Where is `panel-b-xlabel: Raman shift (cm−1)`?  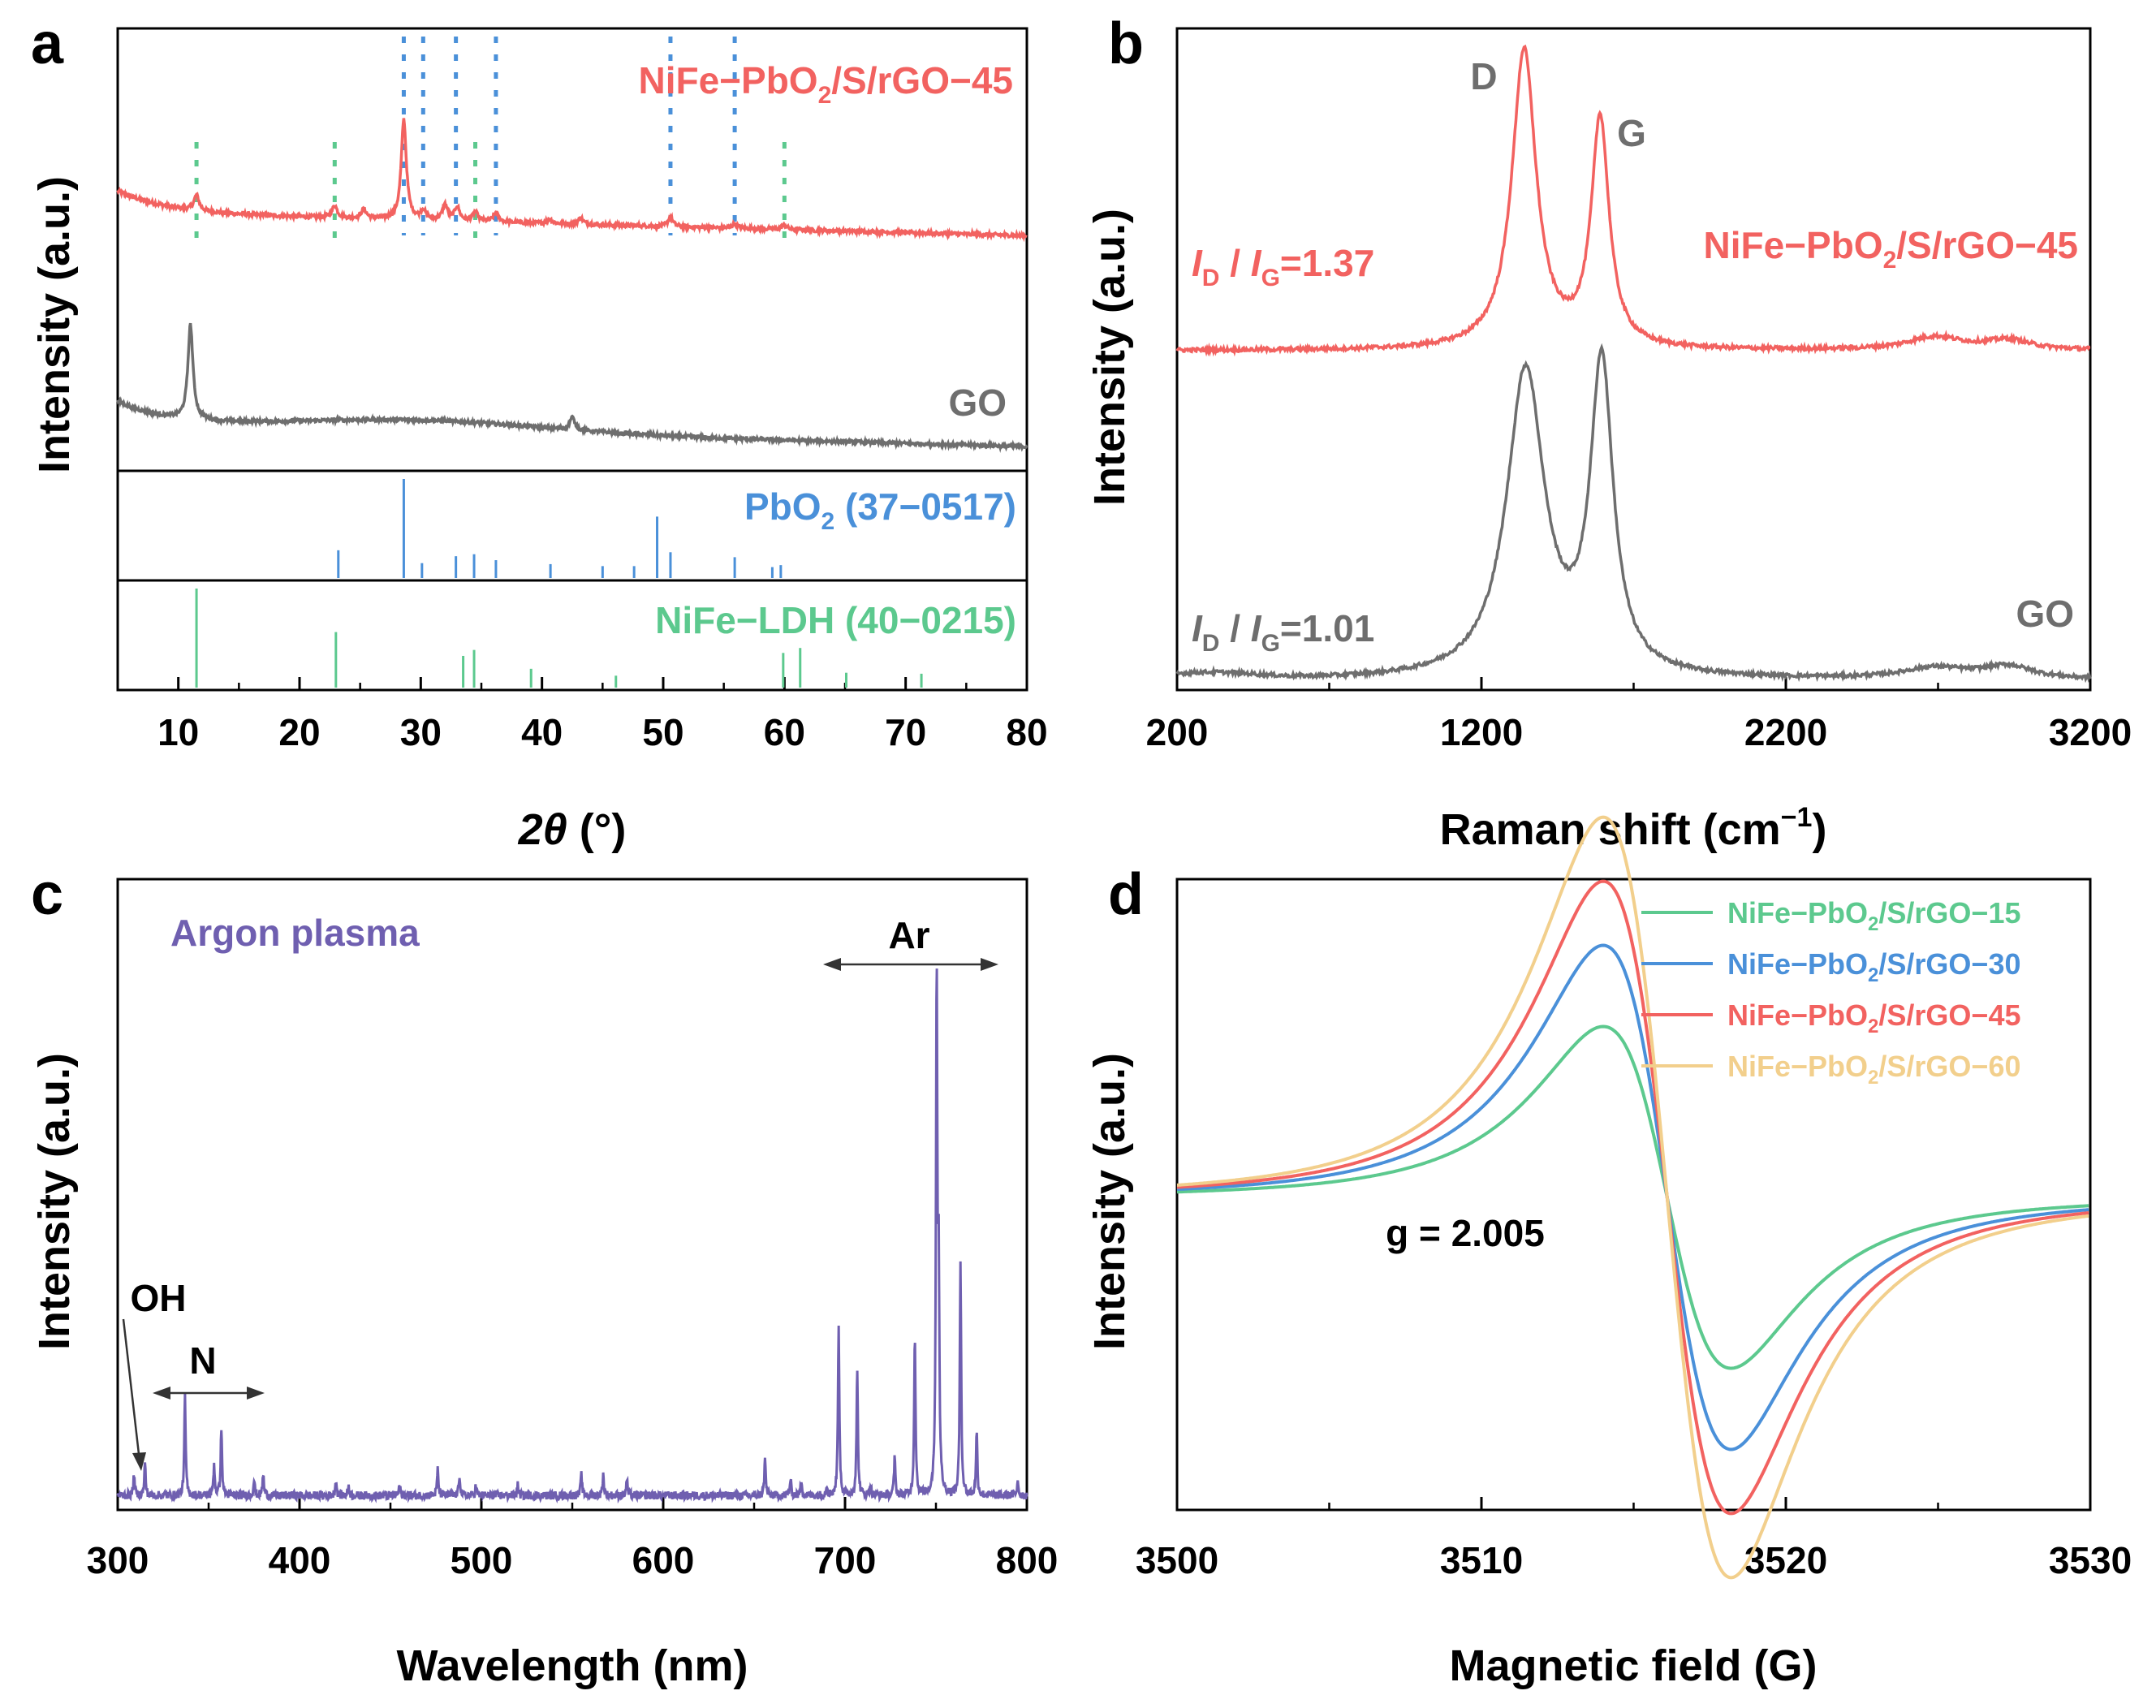
panel-b-xlabel: Raman shift (cm−1) is located at coordinates (1633, 828).